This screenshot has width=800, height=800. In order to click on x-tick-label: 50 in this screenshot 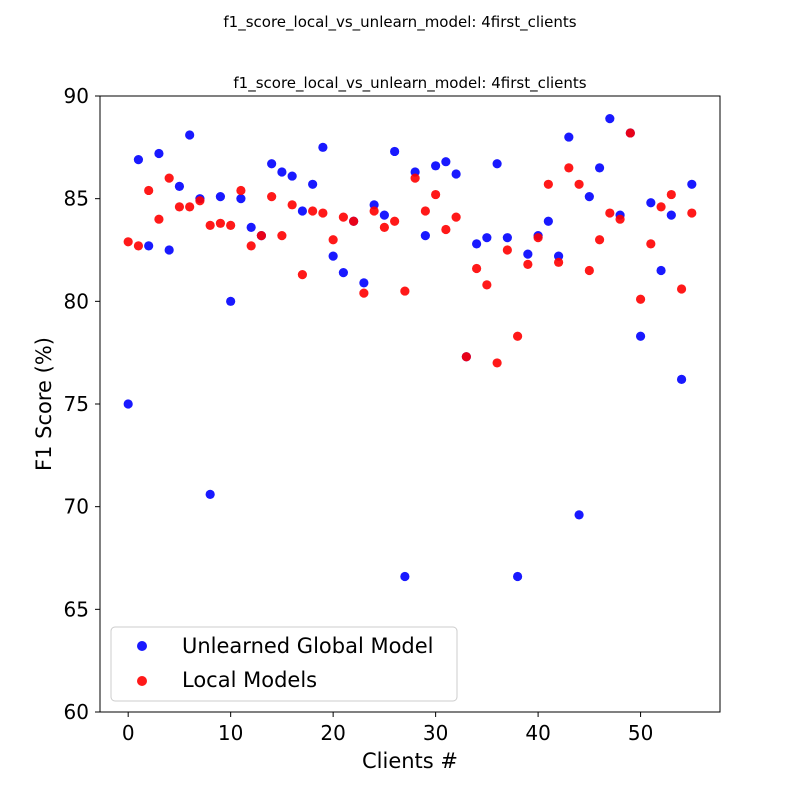, I will do `click(640, 733)`.